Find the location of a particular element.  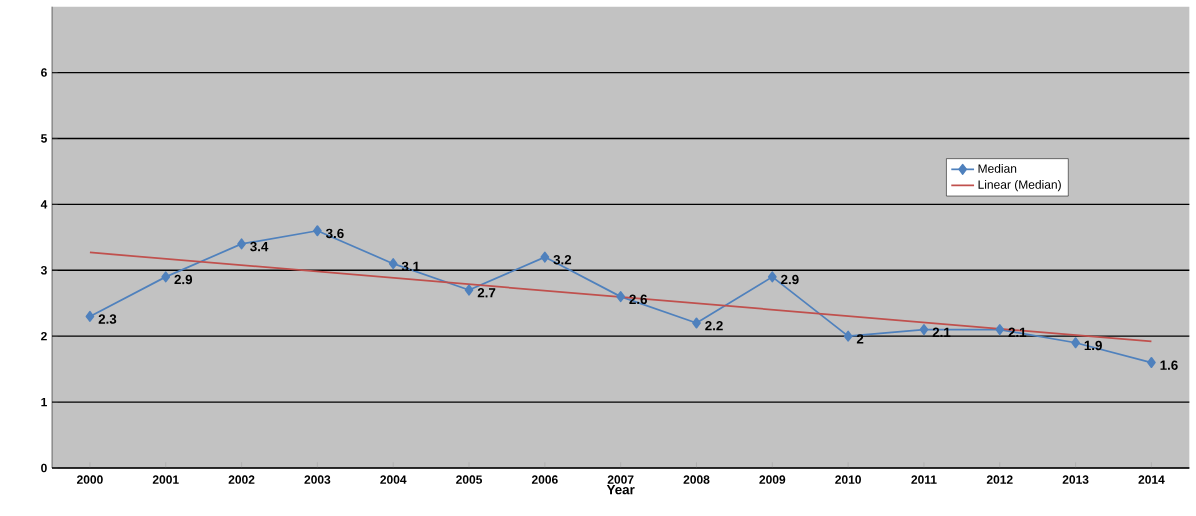

x-tick-label: 2006 is located at coordinates (544, 479).